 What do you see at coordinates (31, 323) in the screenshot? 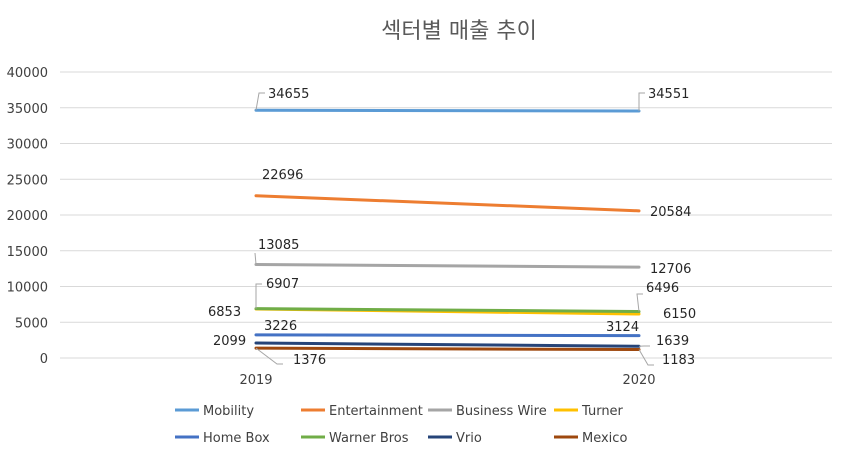
I see `y-tick-label: 5000` at bounding box center [31, 323].